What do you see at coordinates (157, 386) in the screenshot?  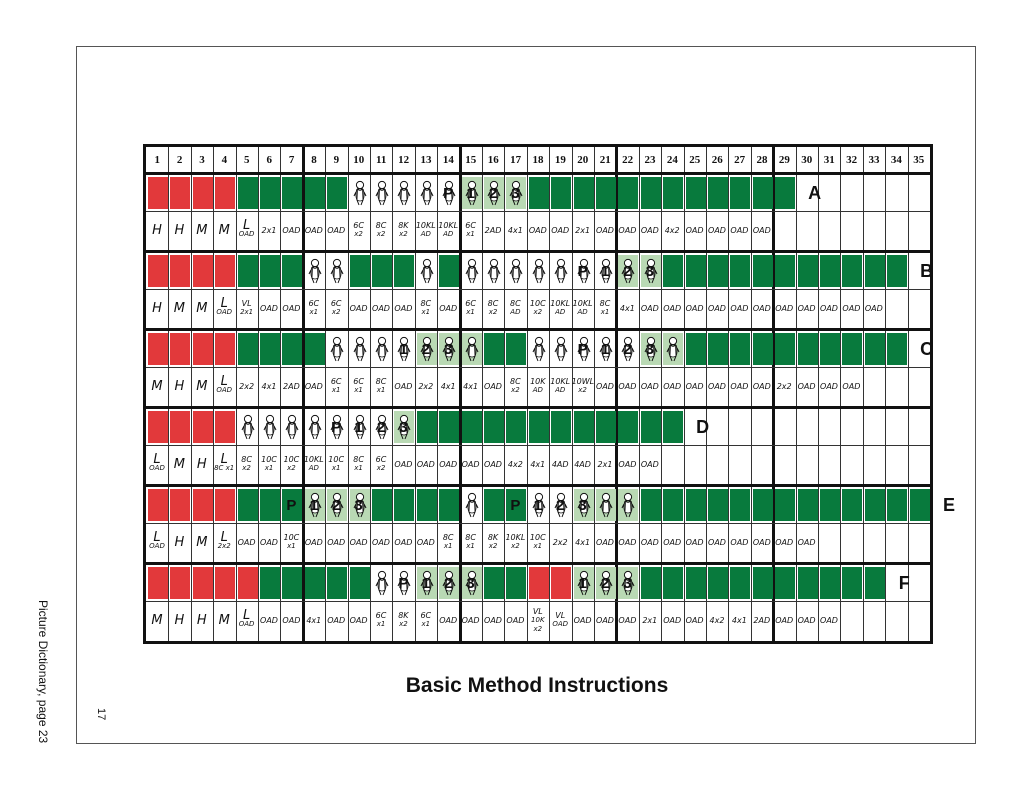 I see `handwritten-note: M` at bounding box center [157, 386].